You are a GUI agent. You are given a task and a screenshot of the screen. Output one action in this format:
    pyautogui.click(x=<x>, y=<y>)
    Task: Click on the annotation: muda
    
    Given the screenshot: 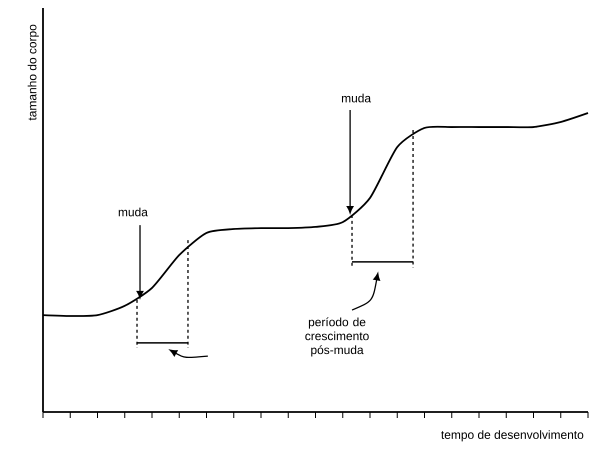 What is the action you would take?
    pyautogui.click(x=133, y=212)
    